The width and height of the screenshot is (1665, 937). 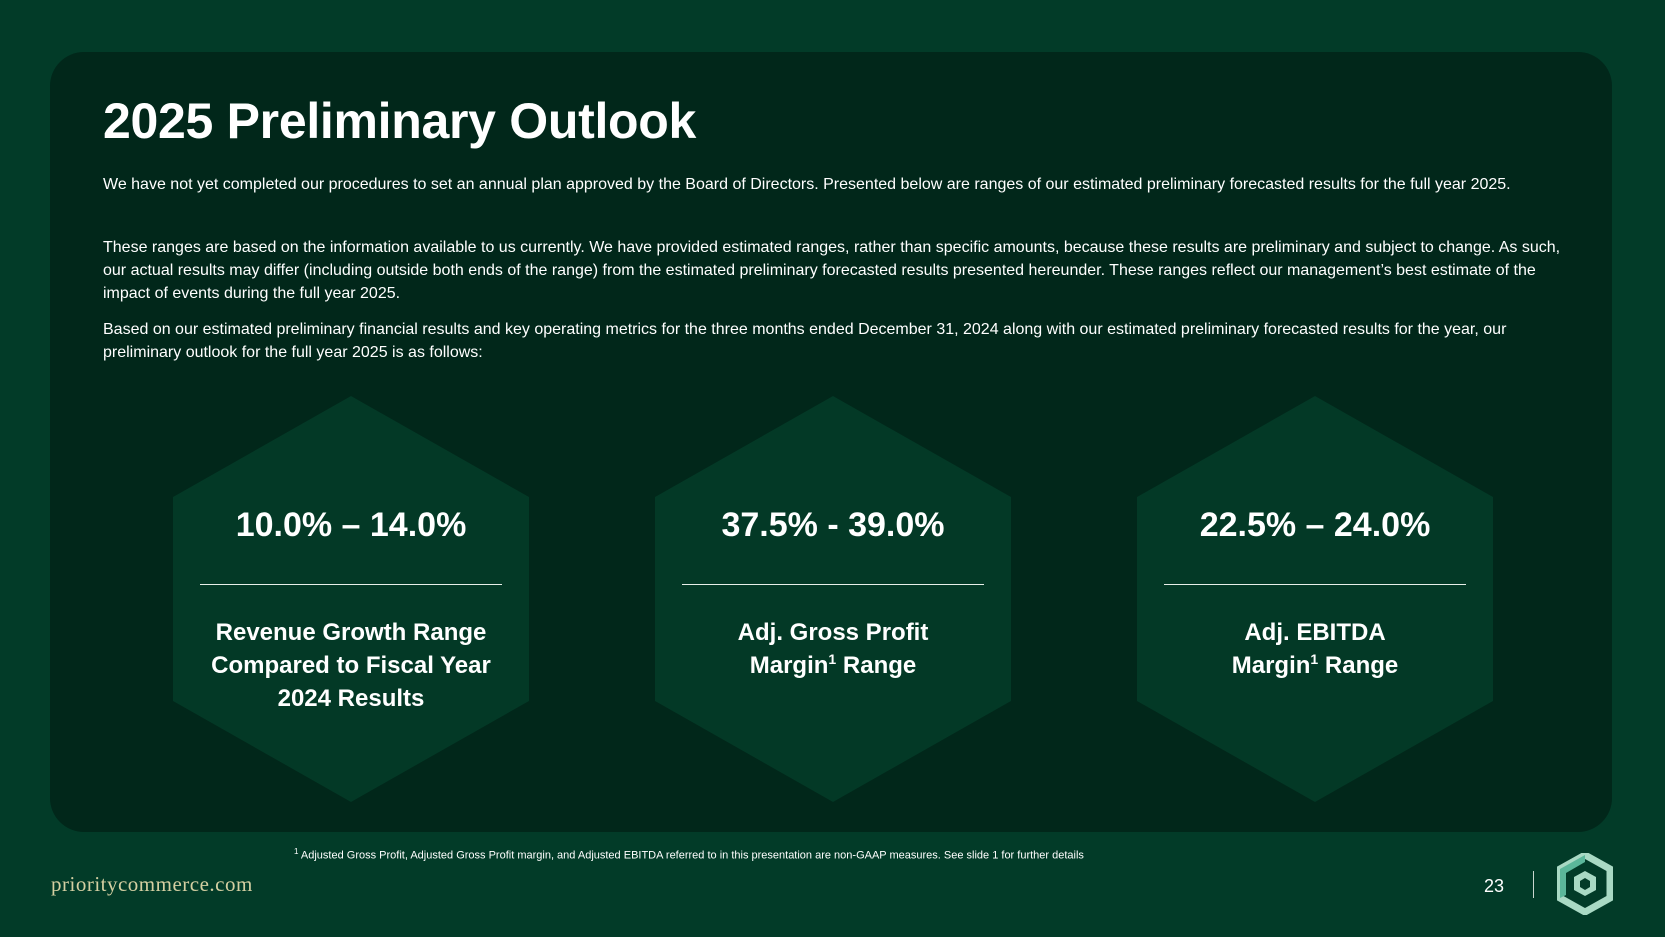 I want to click on metric-label: Adj. Gross Profit Margin1 Range, so click(x=833, y=649).